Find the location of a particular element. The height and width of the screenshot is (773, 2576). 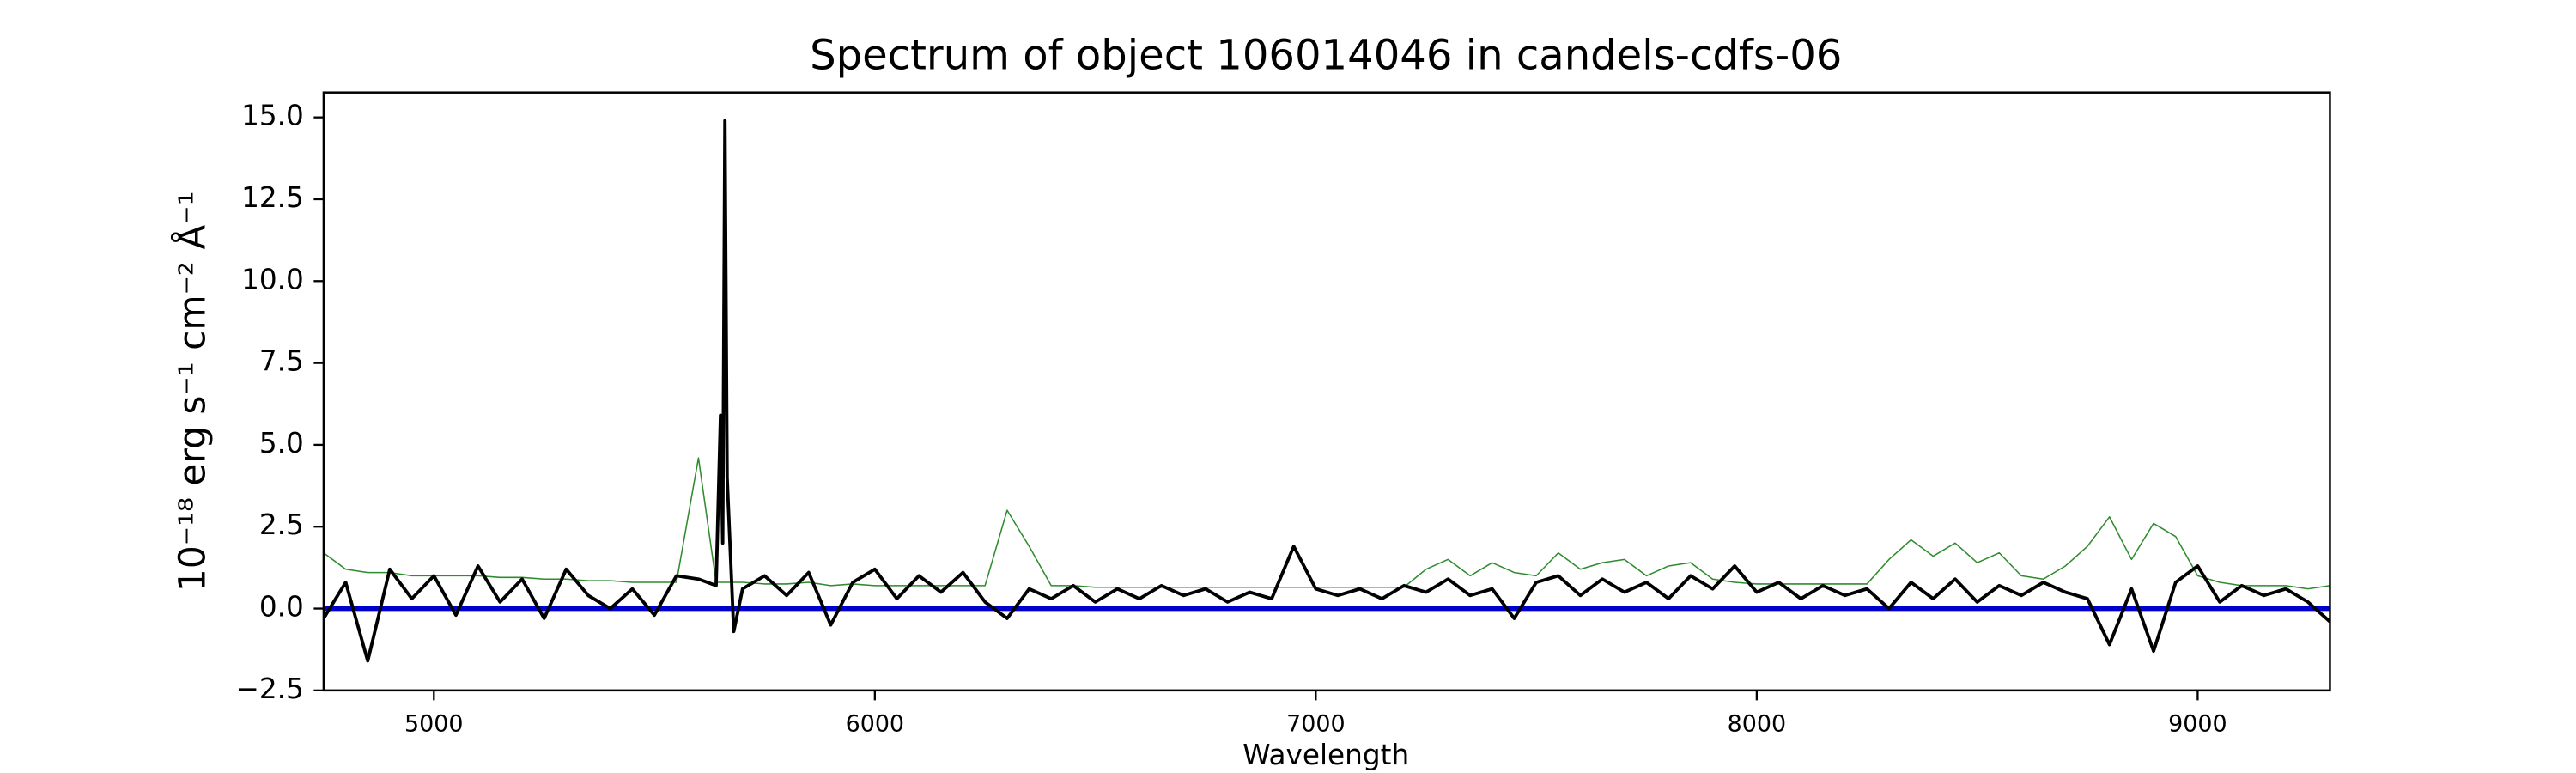

y-tick-label: 10.0 is located at coordinates (272, 279).